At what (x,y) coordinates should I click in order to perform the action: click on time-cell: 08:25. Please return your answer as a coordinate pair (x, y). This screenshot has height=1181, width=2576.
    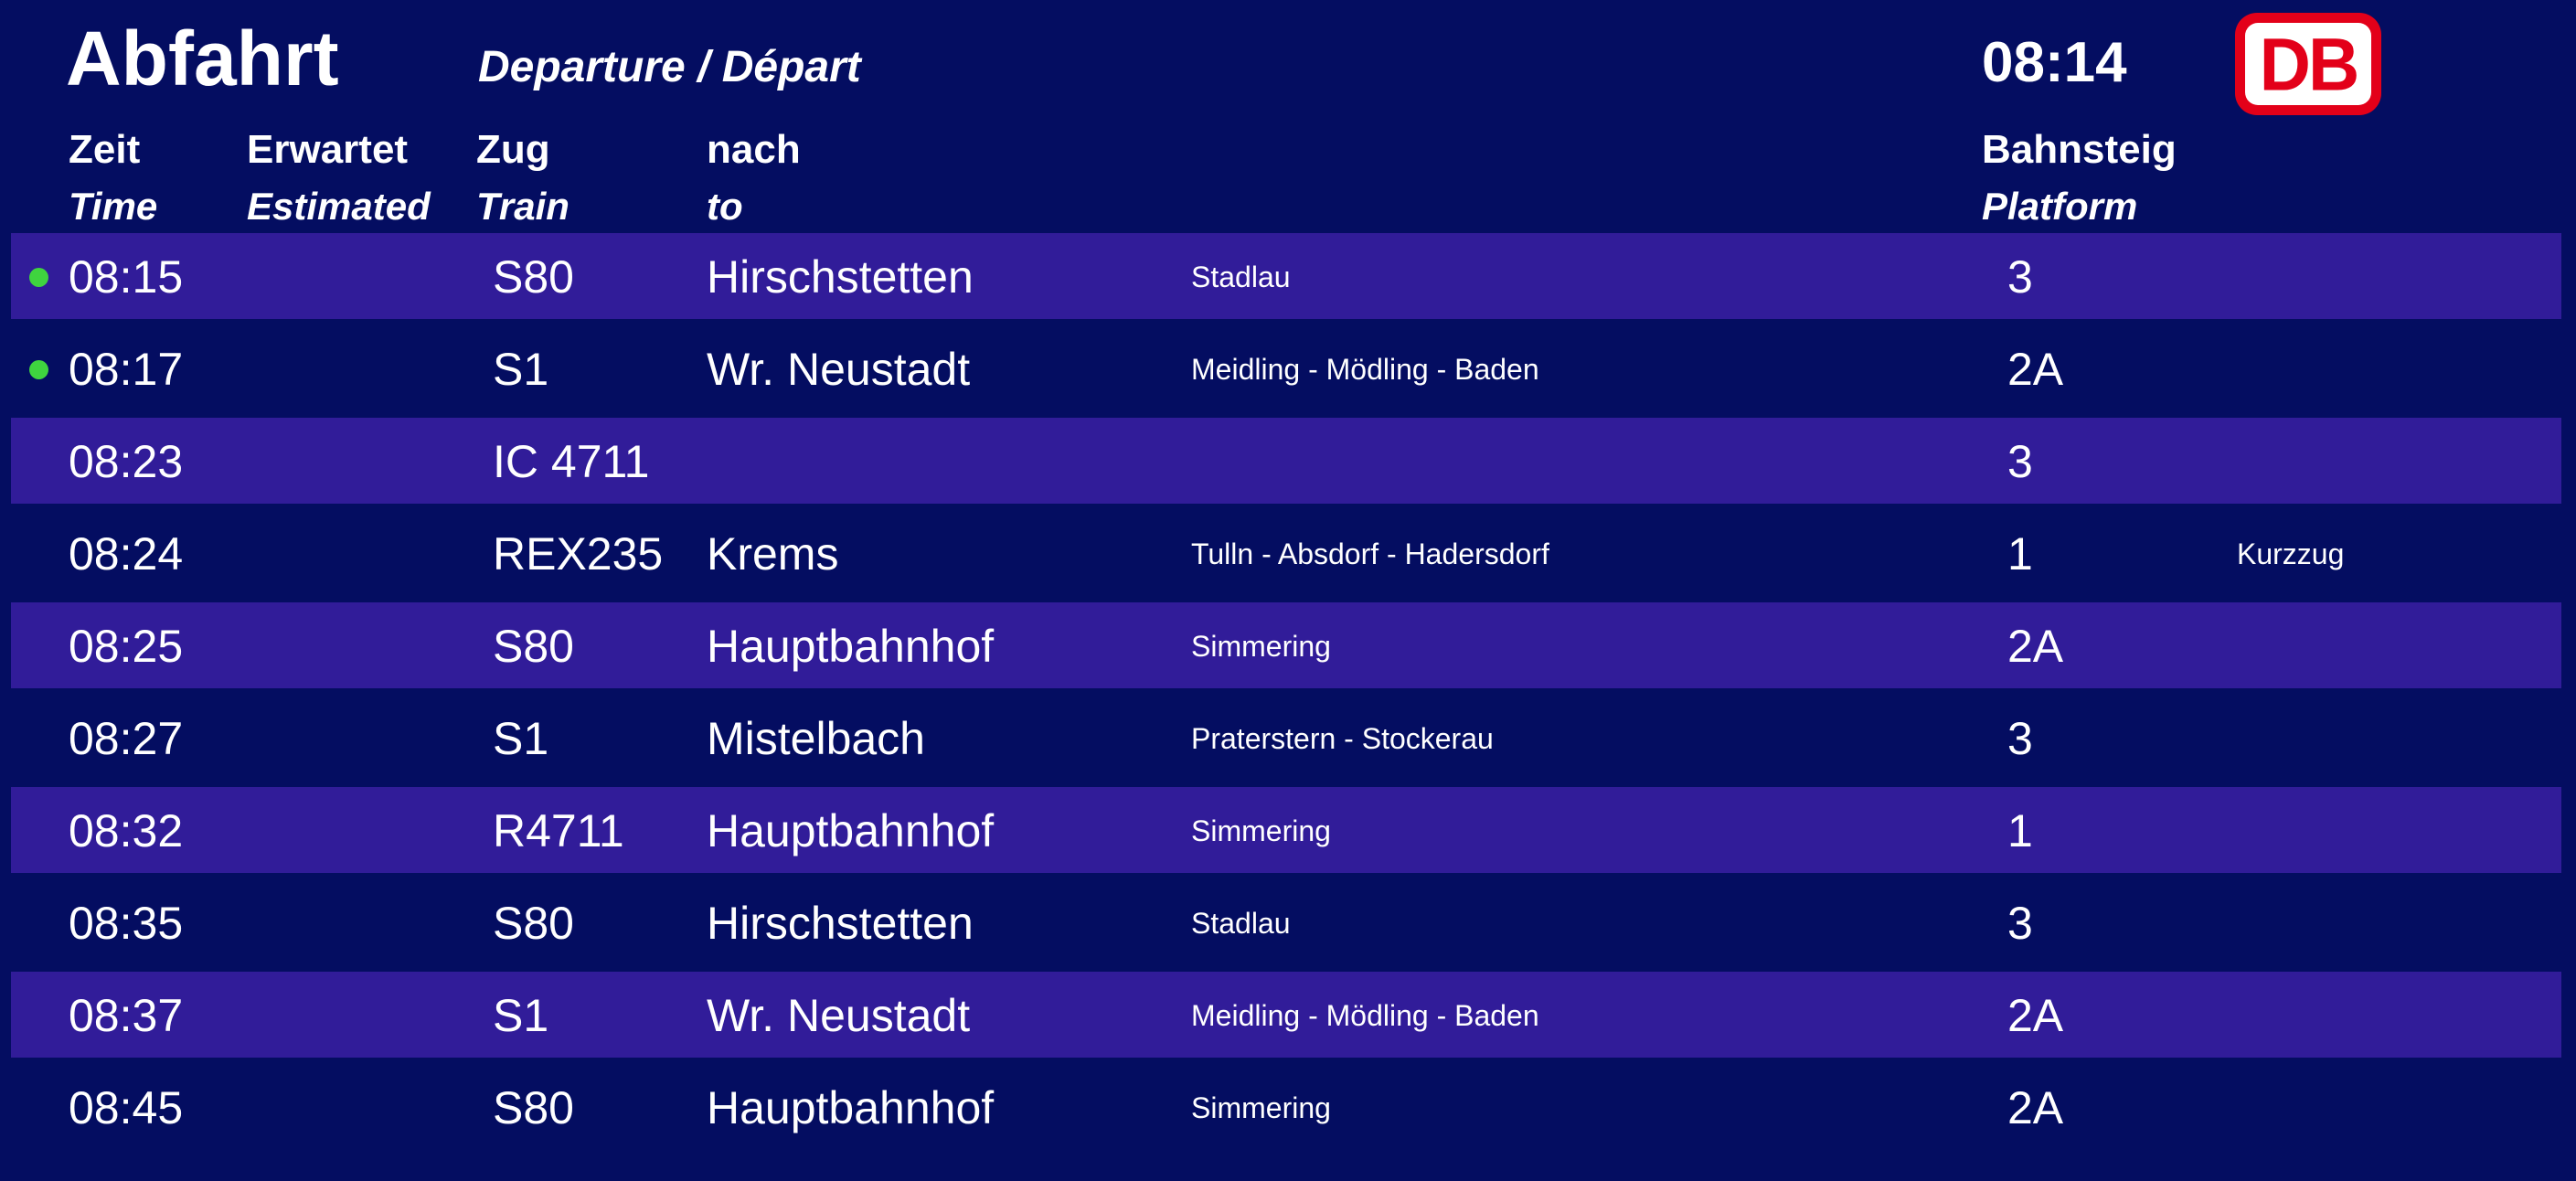
    Looking at the image, I should click on (127, 646).